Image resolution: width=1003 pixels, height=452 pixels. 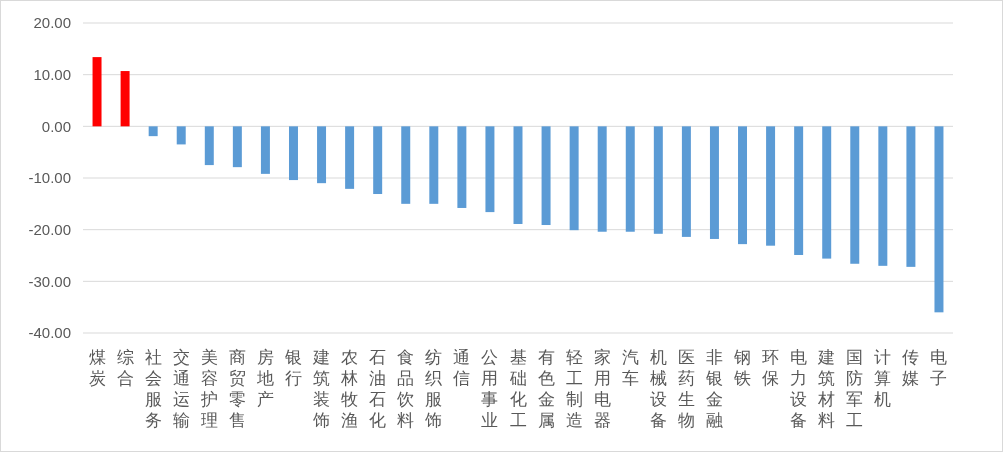 I want to click on x-tick-label: 电力设备, so click(x=799, y=388).